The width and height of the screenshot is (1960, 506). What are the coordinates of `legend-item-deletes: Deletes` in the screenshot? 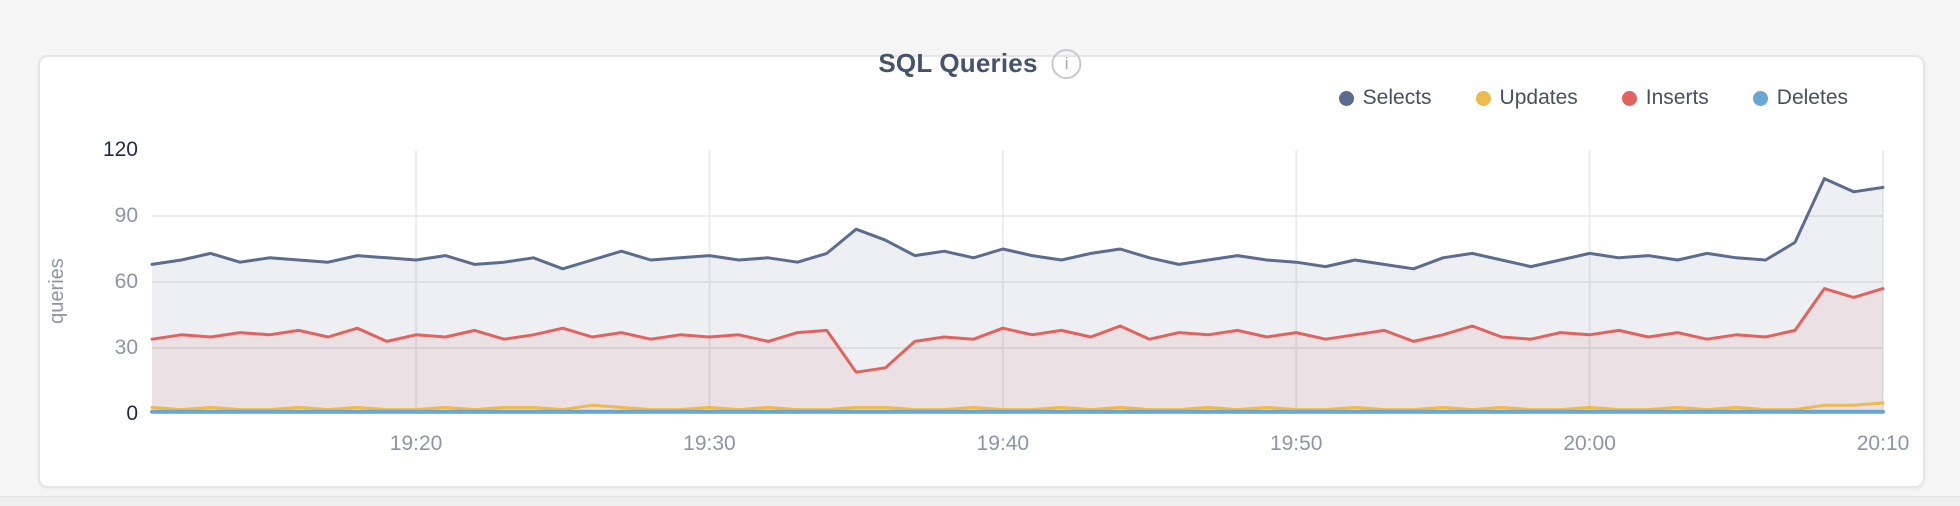 It's located at (1800, 98).